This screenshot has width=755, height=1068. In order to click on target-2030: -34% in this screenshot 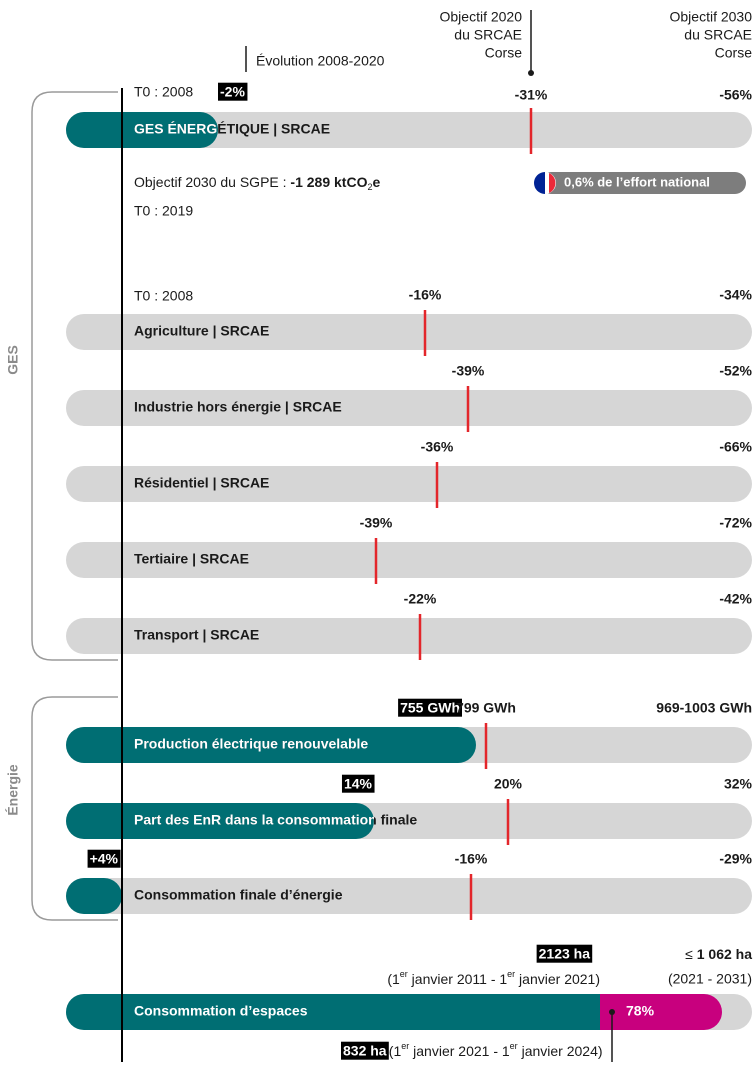, I will do `click(735, 295)`.